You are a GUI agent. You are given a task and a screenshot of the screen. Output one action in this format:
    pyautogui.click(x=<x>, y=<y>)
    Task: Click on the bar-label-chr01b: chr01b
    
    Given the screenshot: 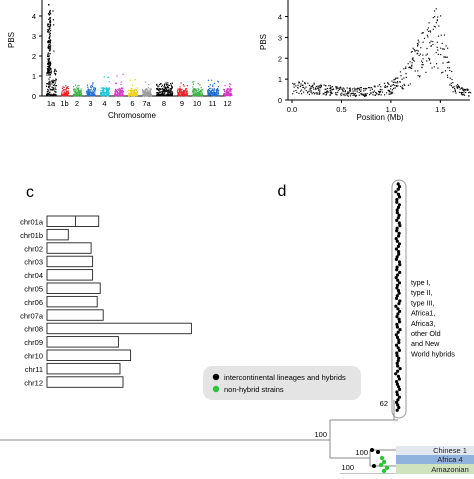 What is the action you would take?
    pyautogui.click(x=31, y=235)
    